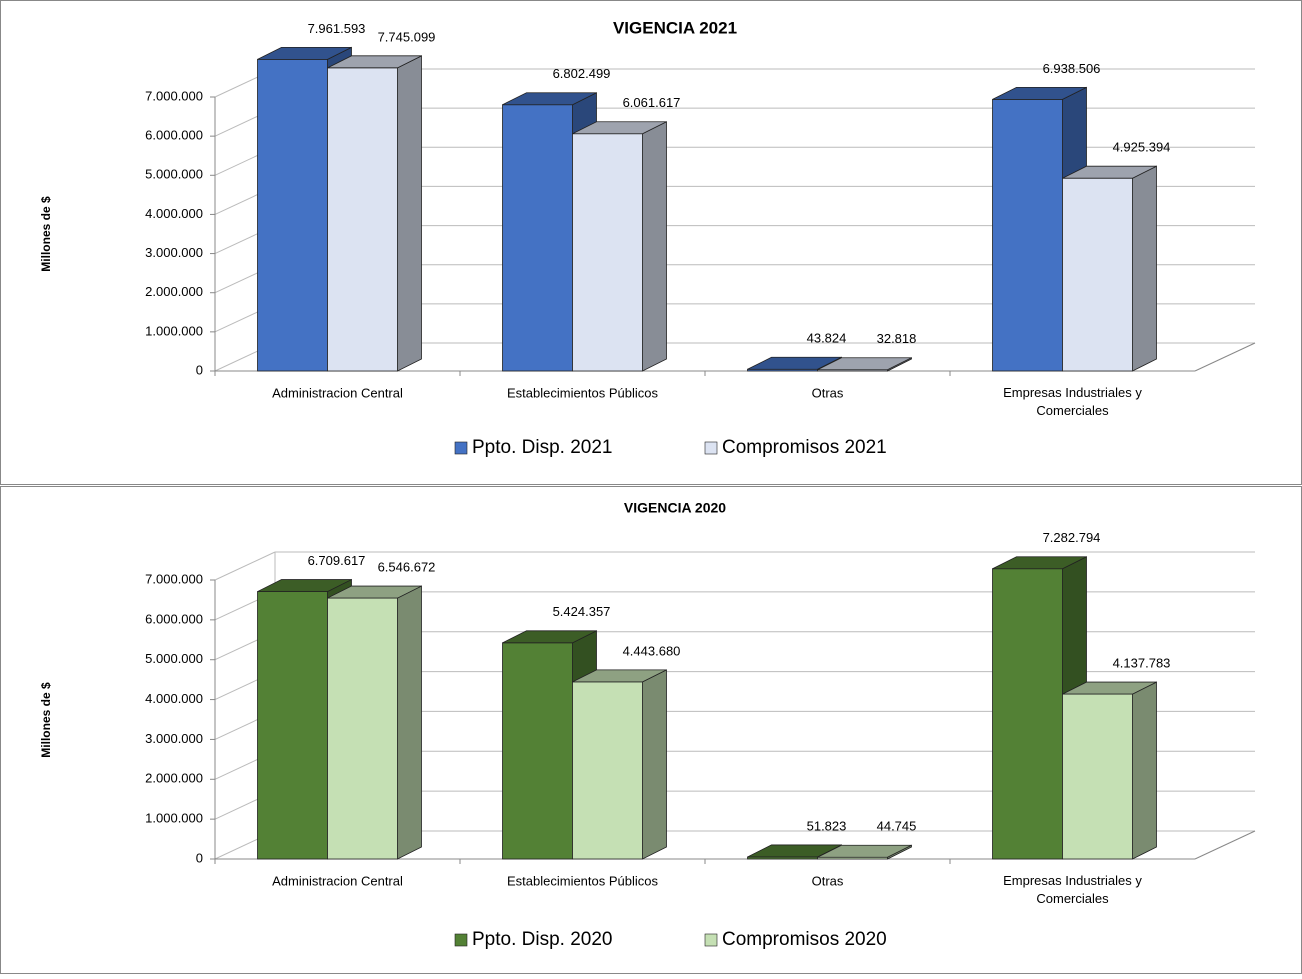 The image size is (1302, 979). Describe the element at coordinates (804, 447) in the screenshot. I see `legend-label: Compromisos 2021` at that location.